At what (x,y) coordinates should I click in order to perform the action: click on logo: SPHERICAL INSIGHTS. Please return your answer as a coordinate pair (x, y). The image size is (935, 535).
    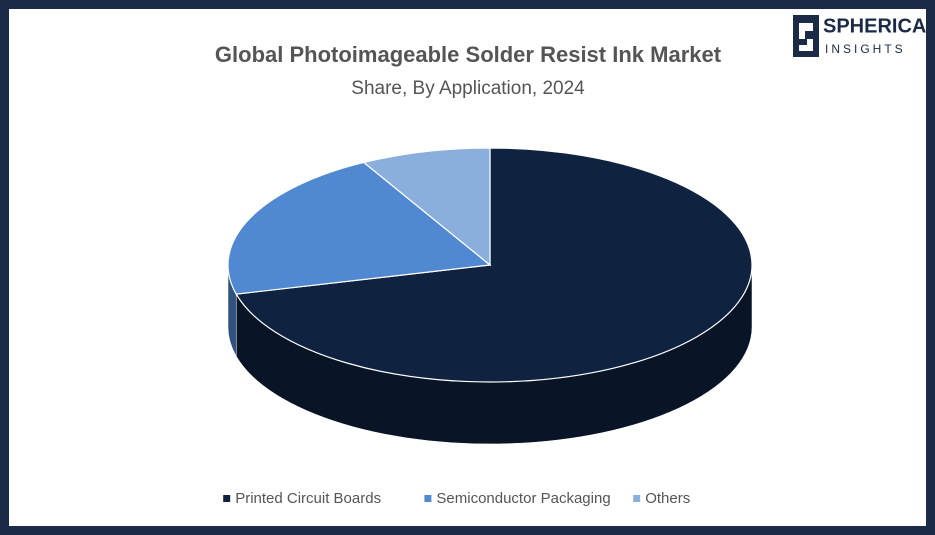
    Looking at the image, I should click on (859, 36).